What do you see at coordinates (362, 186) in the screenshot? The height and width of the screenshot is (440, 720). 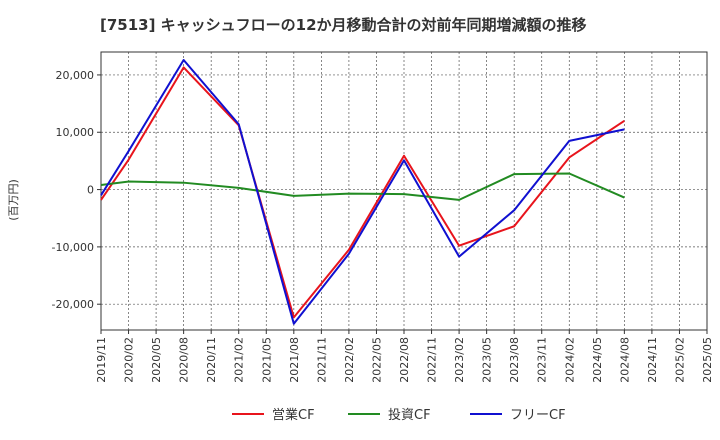 I see `series-line-投資CF` at bounding box center [362, 186].